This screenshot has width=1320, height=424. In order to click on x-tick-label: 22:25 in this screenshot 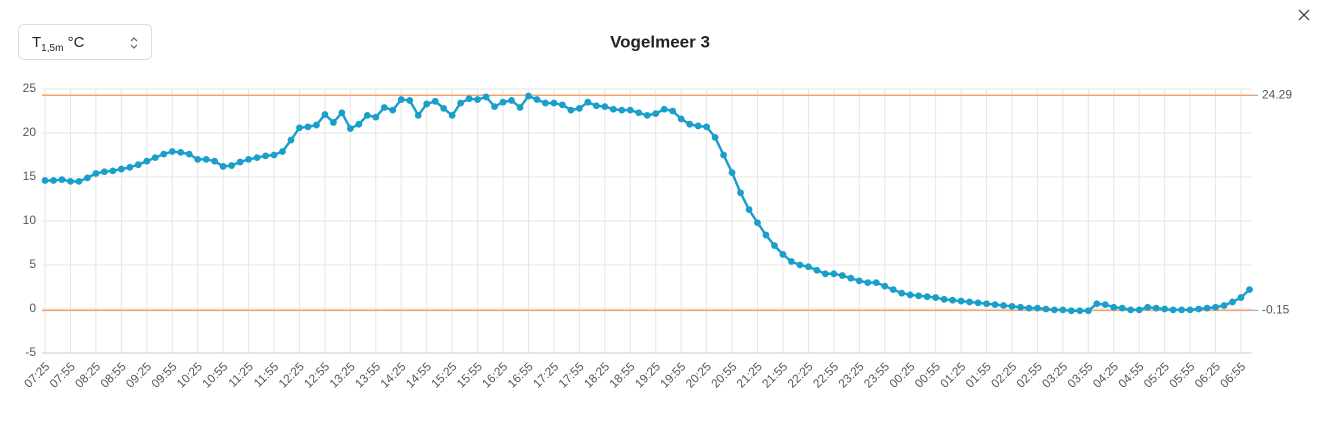, I will do `click(800, 374)`.